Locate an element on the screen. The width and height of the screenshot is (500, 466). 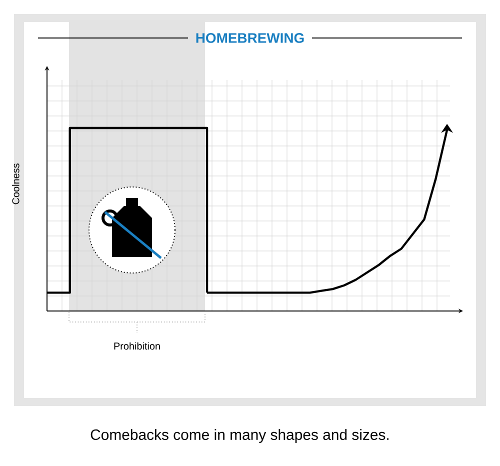
y-axis-title: Coolness is located at coordinates (16, 184).